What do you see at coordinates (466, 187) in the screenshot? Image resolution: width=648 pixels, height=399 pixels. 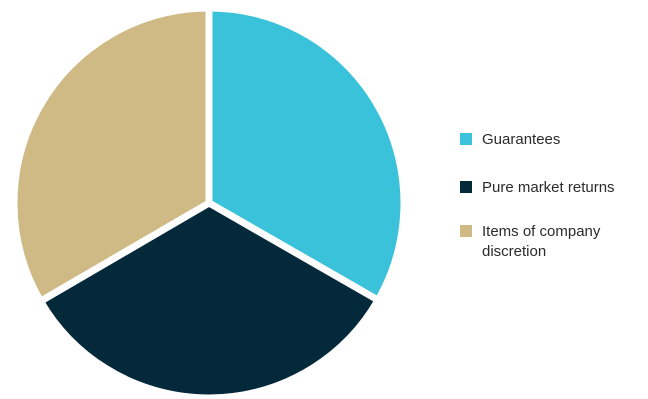 I see `legend-swatch-pure-market-returns` at bounding box center [466, 187].